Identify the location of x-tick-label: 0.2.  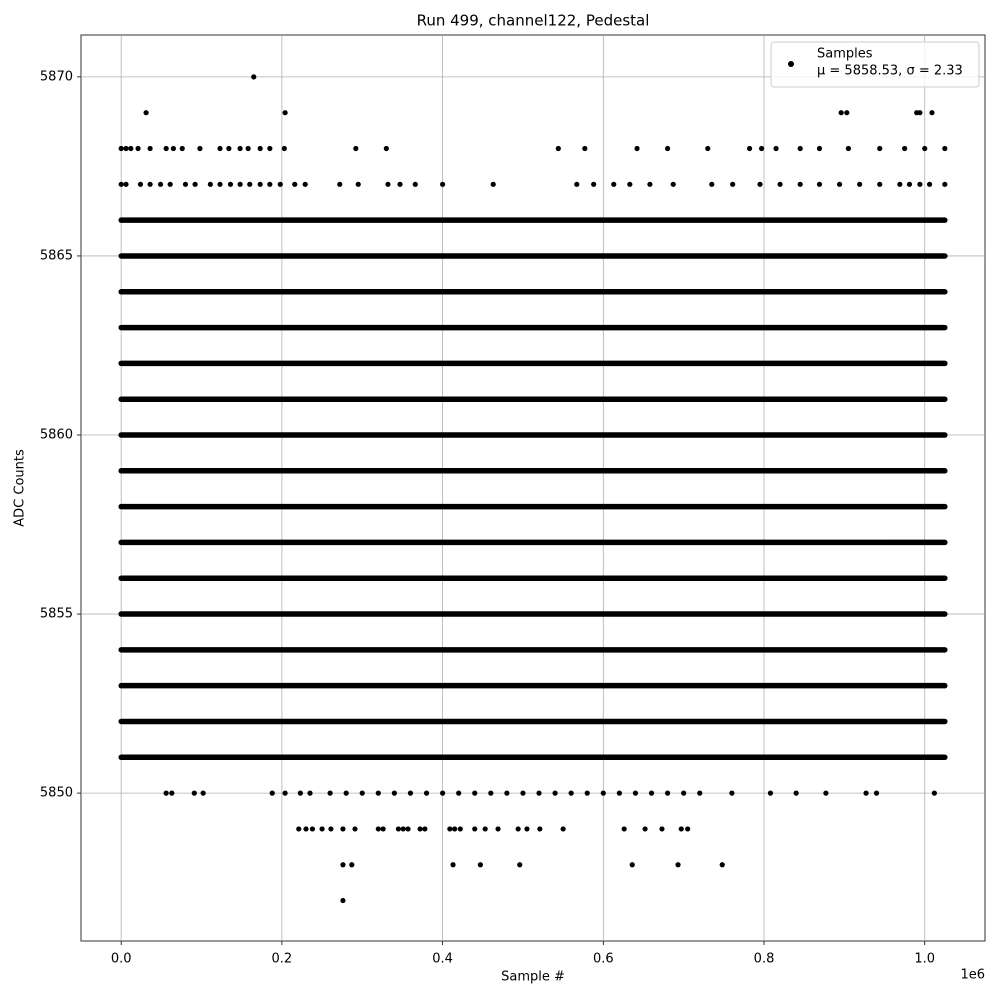
(282, 959).